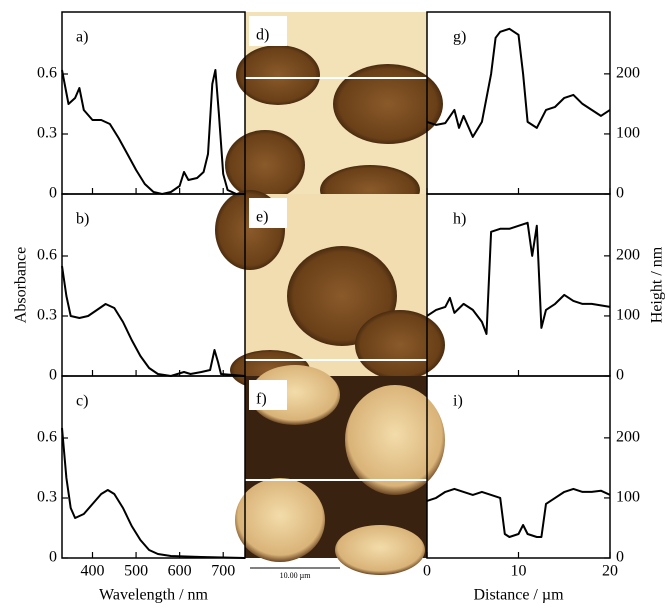 This screenshot has width=667, height=611. Describe the element at coordinates (459, 37) in the screenshot. I see `panel-label: g)` at that location.